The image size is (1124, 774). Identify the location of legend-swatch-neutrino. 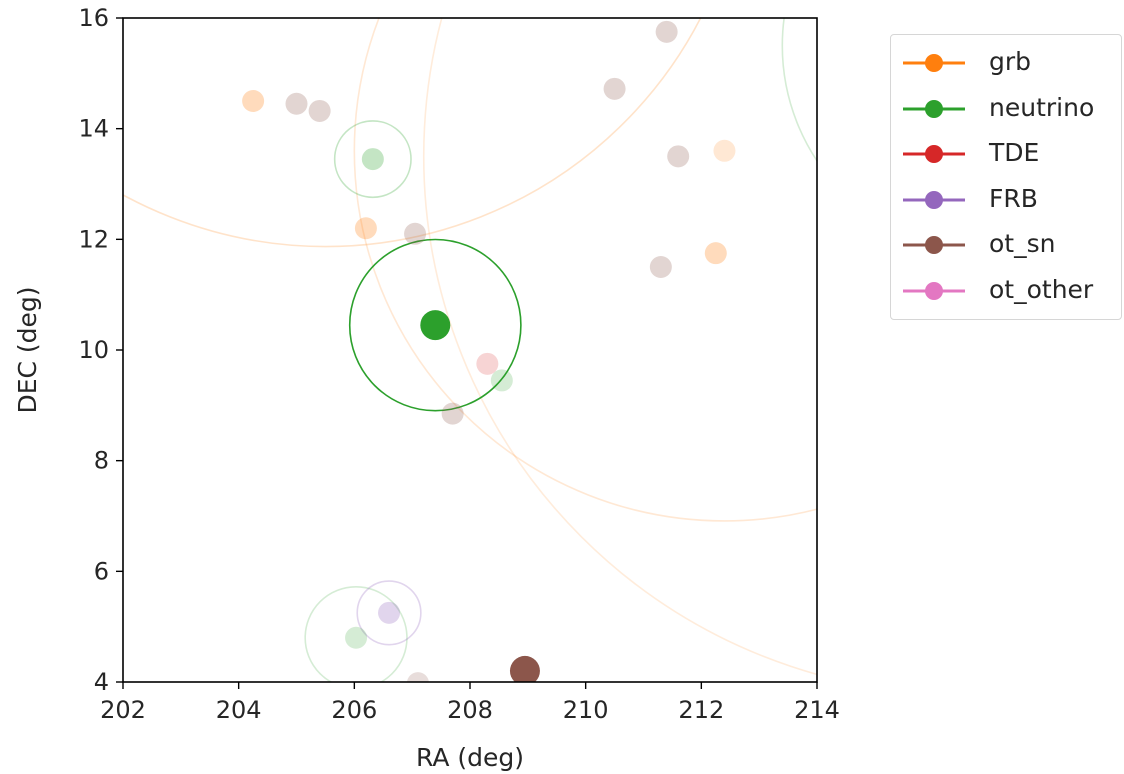
(934, 108).